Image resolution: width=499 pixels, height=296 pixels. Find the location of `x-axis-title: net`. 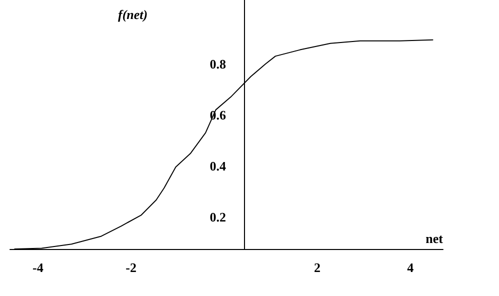

x-axis-title: net is located at coordinates (435, 238).